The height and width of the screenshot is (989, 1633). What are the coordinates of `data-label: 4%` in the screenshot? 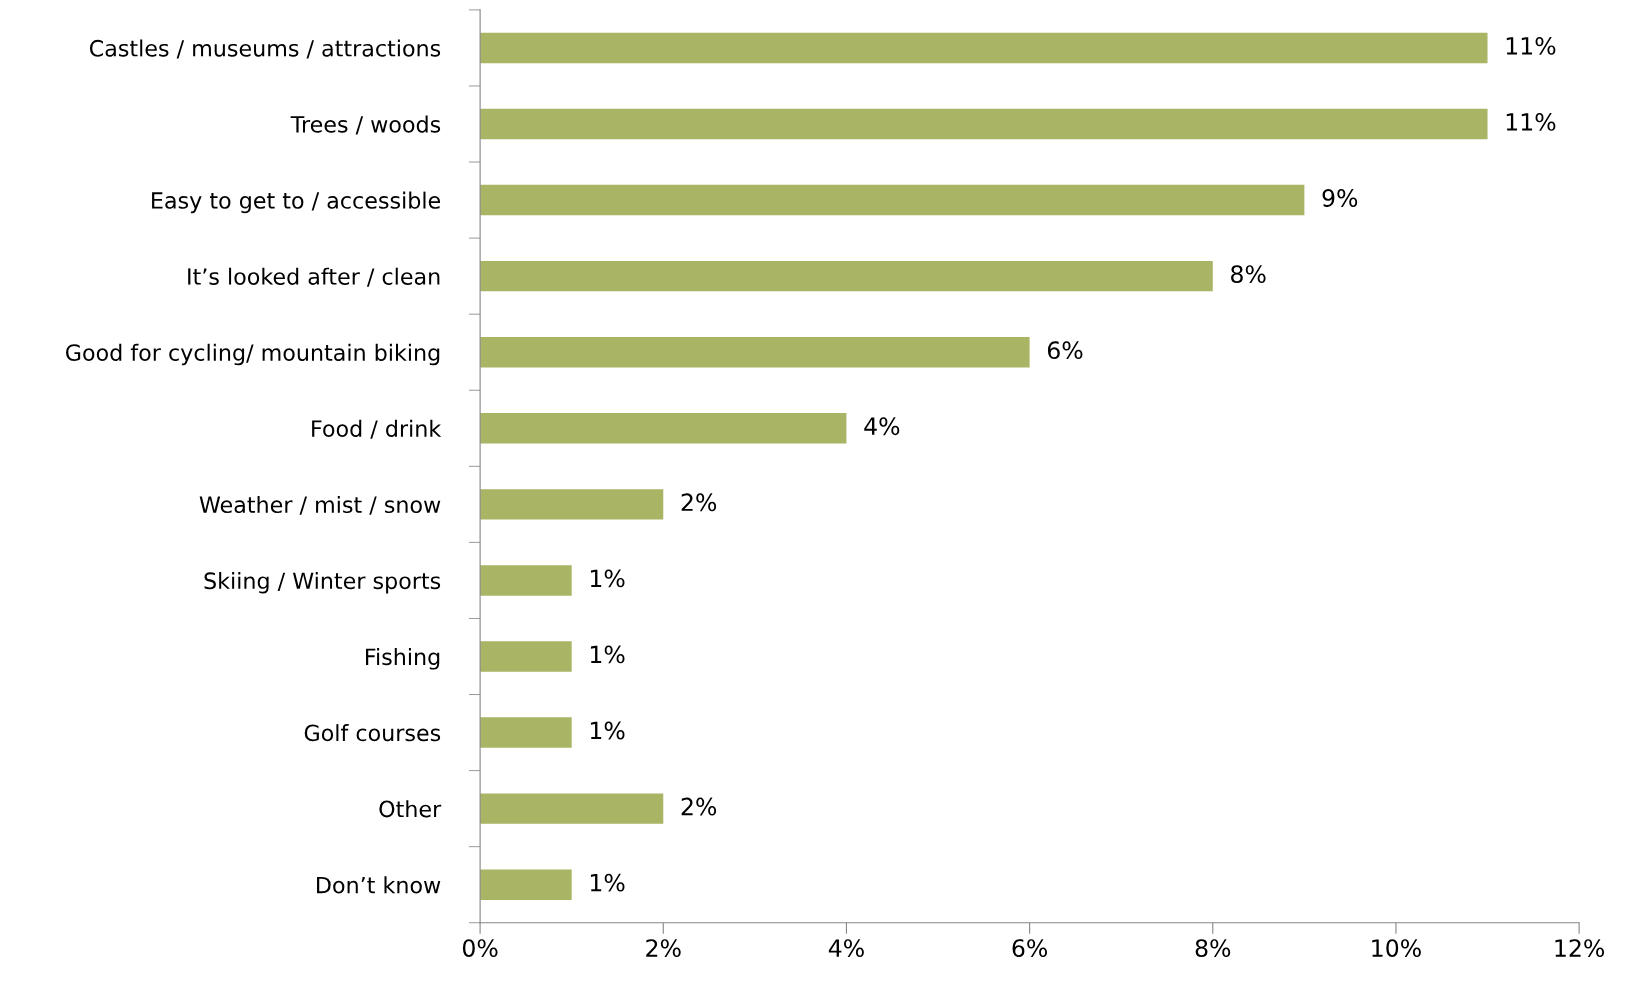 It's located at (882, 426).